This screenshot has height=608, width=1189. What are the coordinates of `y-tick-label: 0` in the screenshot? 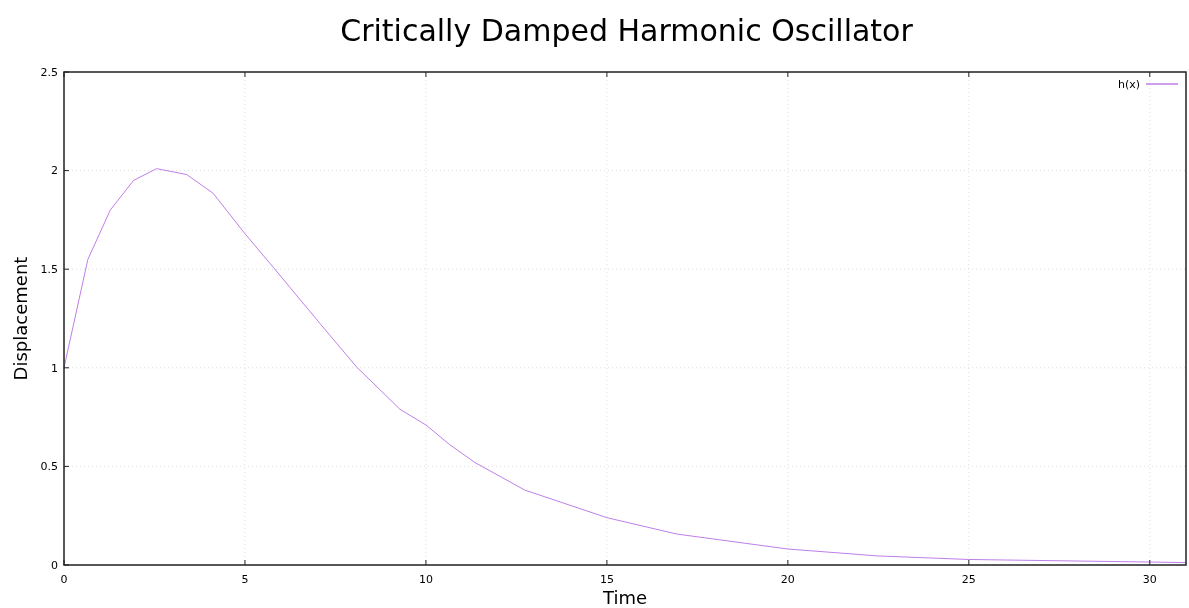 It's located at (54, 565).